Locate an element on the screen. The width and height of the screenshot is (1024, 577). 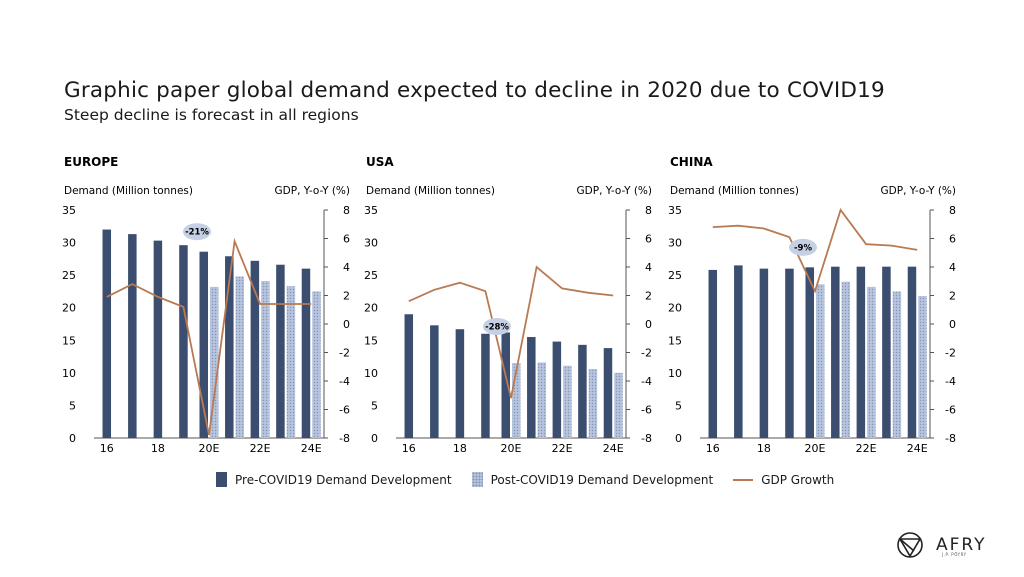
legend-swatch-pre is located at coordinates (221, 479).